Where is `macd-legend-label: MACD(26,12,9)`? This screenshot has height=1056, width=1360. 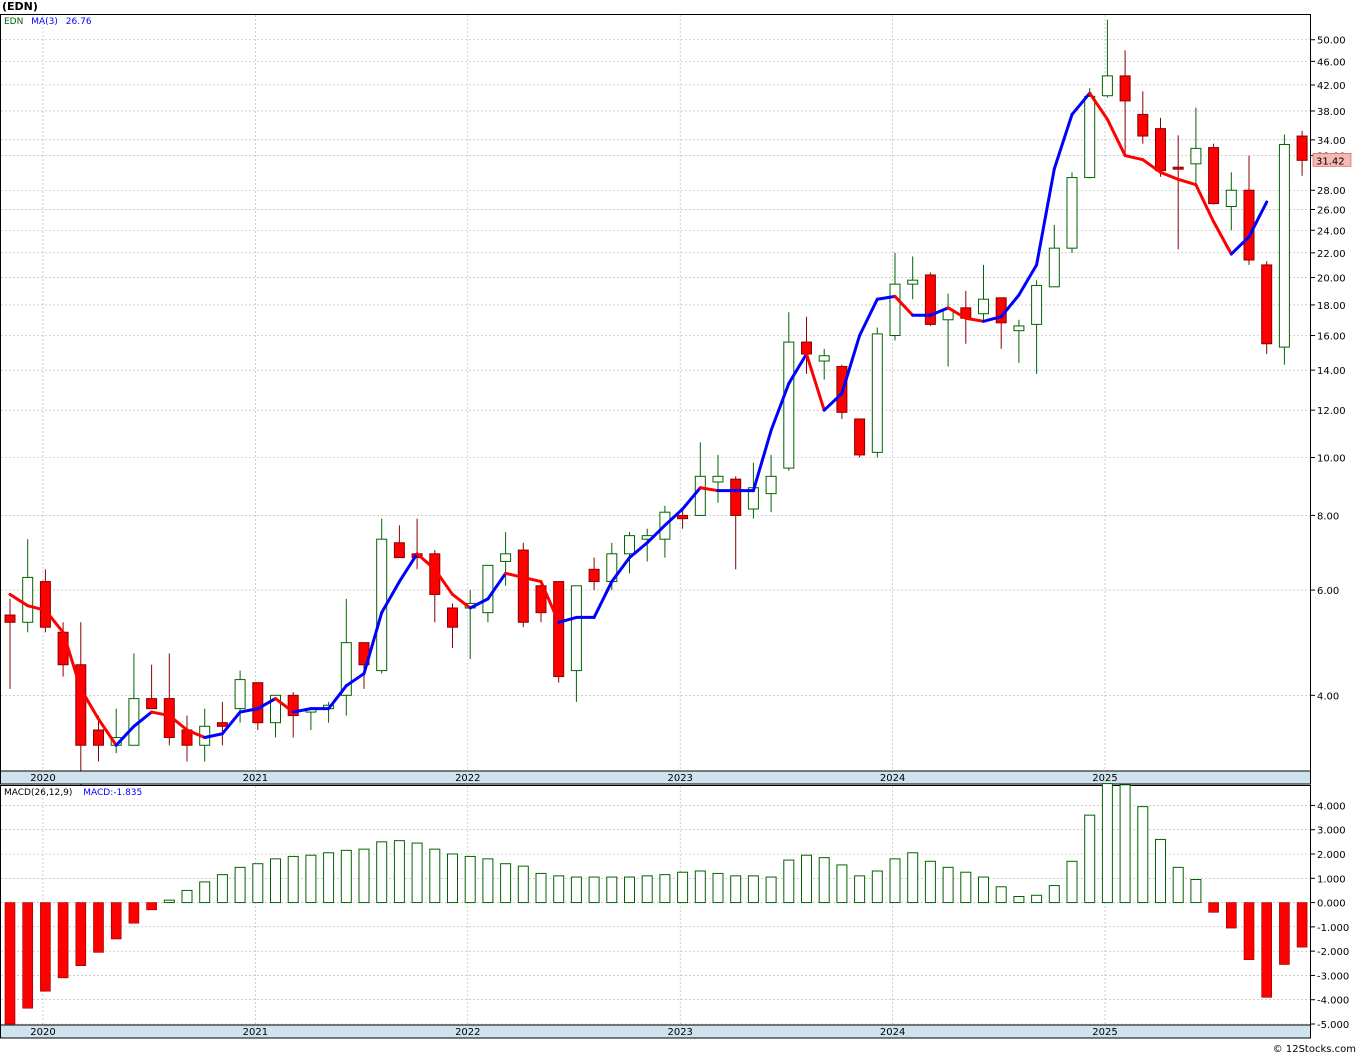
macd-legend-label: MACD(26,12,9) is located at coordinates (38, 793).